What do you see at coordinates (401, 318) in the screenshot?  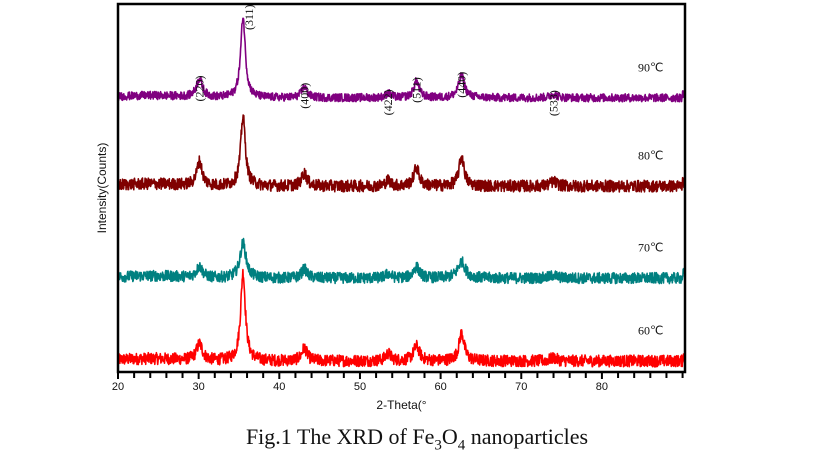 I see `series-line-60c` at bounding box center [401, 318].